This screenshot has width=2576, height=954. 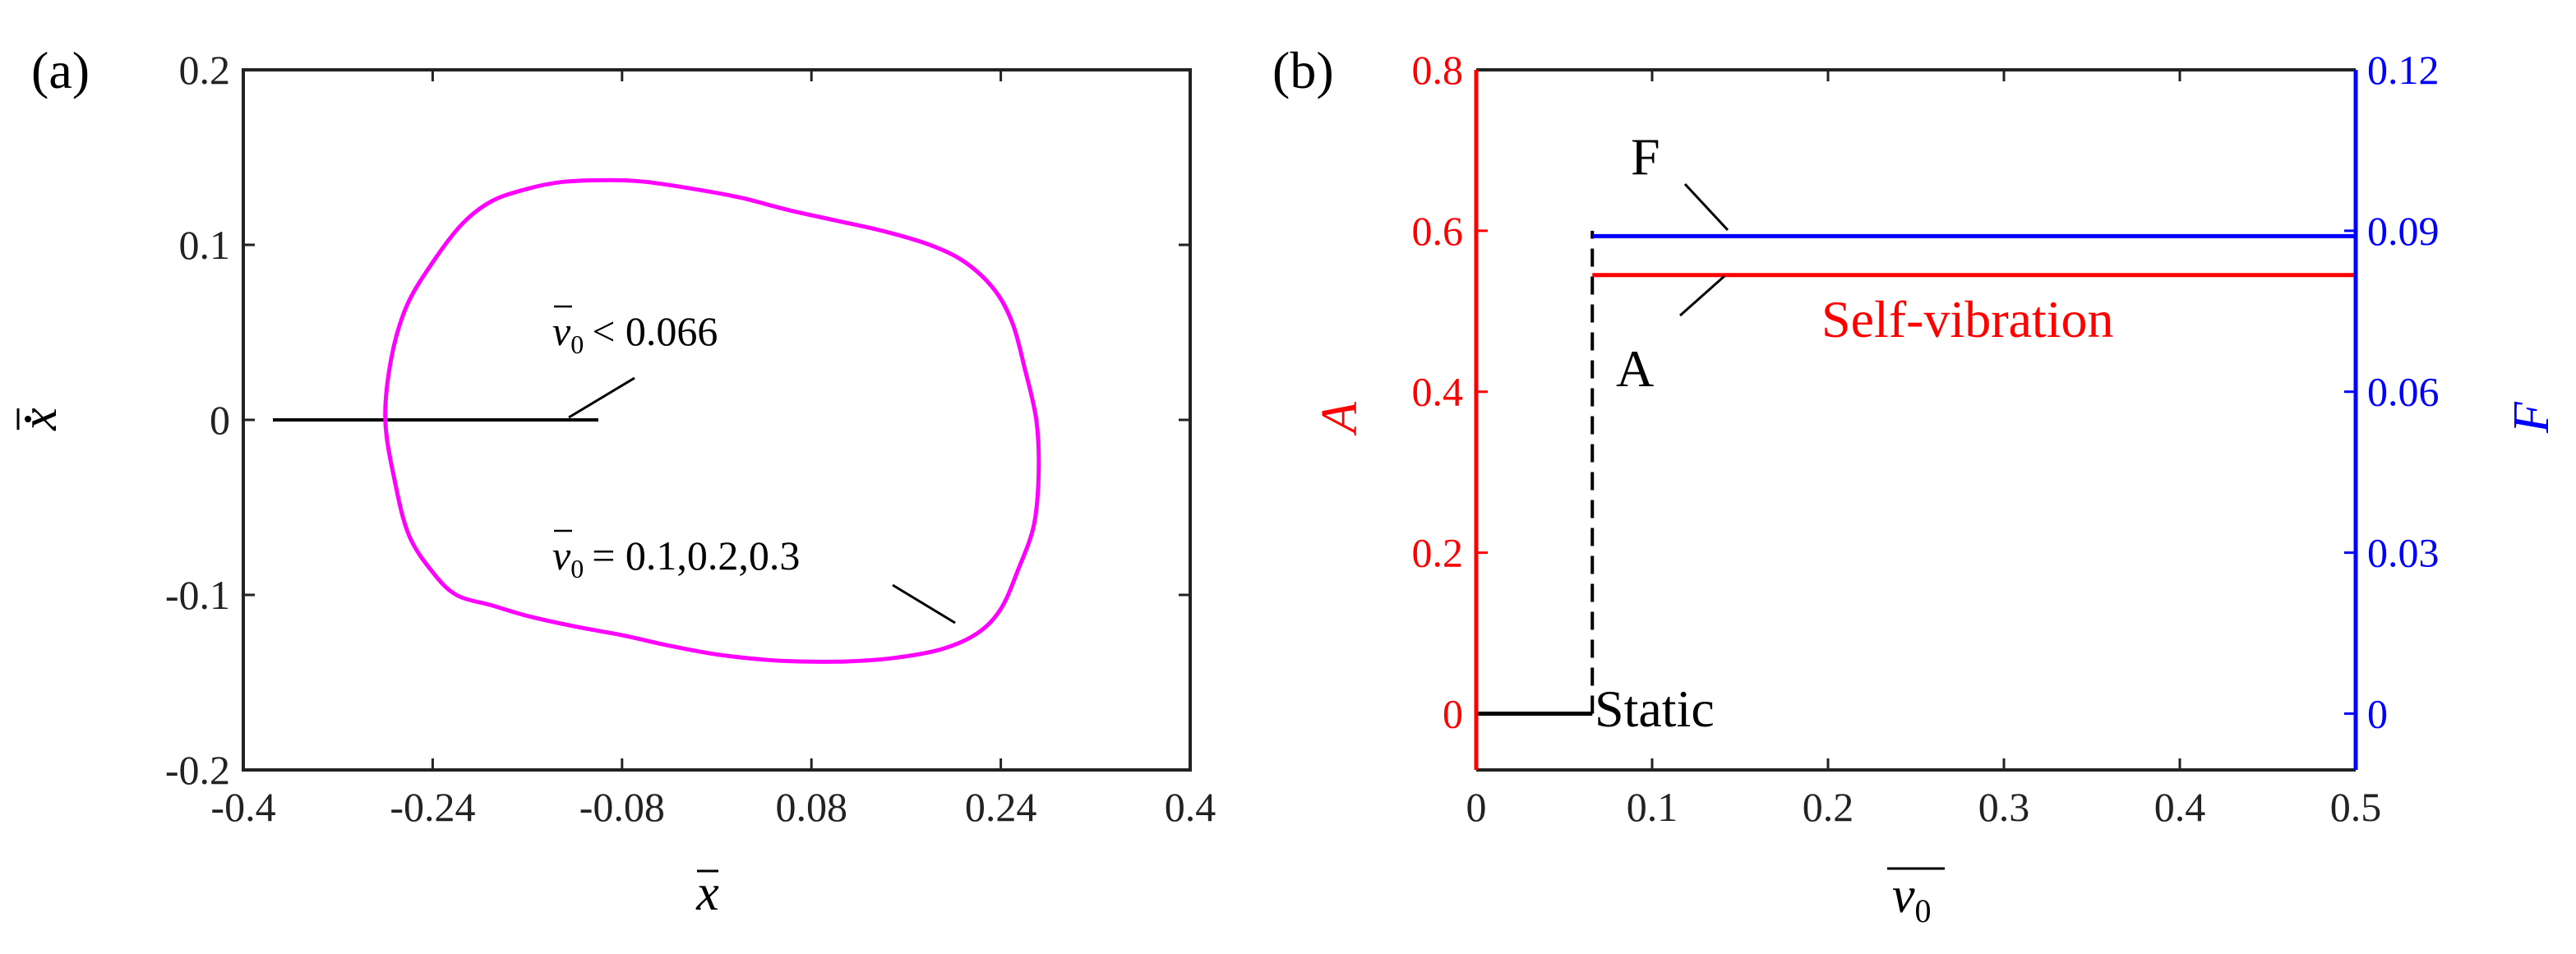 What do you see at coordinates (2404, 553) in the screenshot?
I see `panel-b-right-y-tick-label: 0.03` at bounding box center [2404, 553].